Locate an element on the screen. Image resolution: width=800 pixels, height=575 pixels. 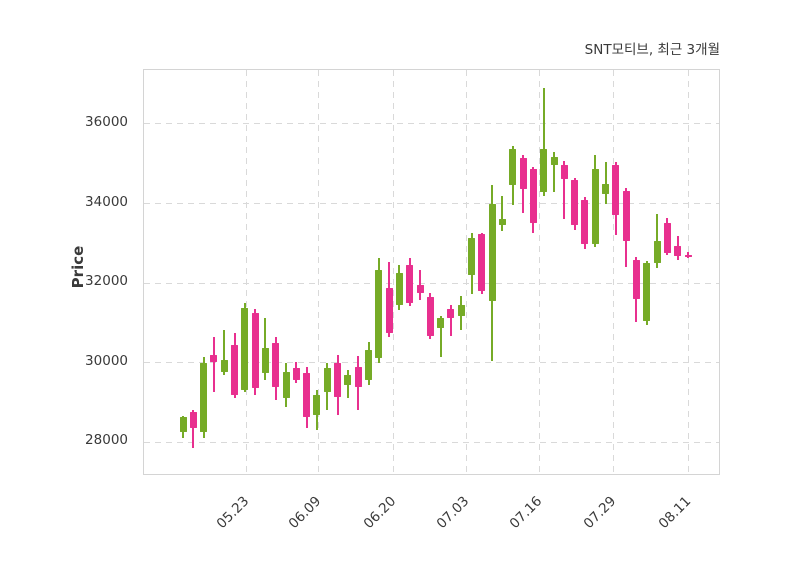
x-tick-label: 05.23 is located at coordinates (233, 512).